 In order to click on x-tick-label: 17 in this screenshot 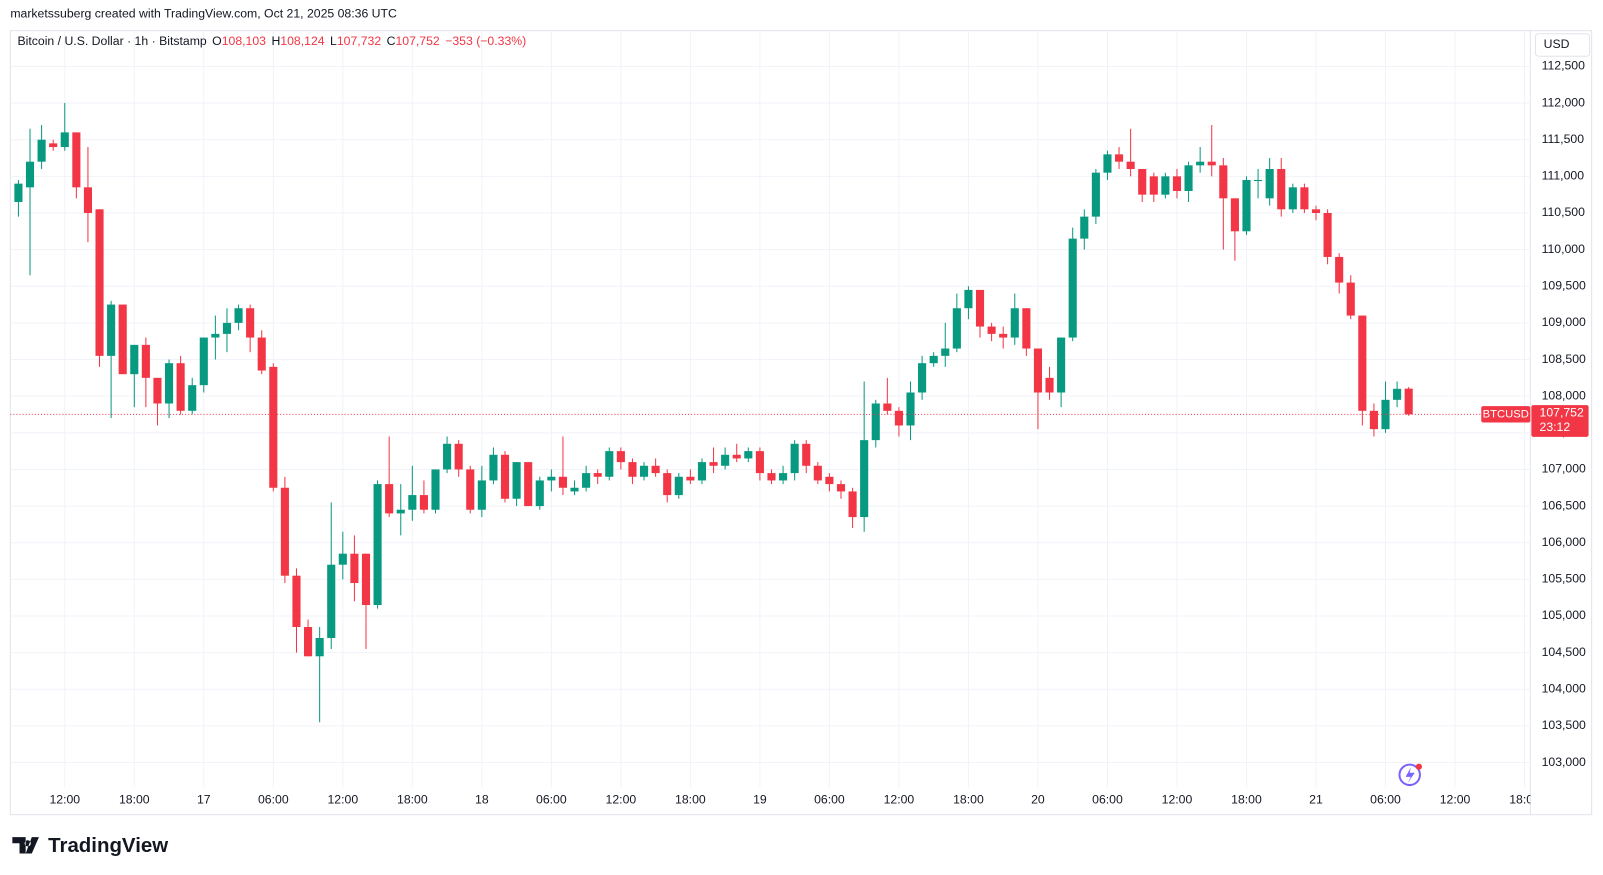, I will do `click(204, 800)`.